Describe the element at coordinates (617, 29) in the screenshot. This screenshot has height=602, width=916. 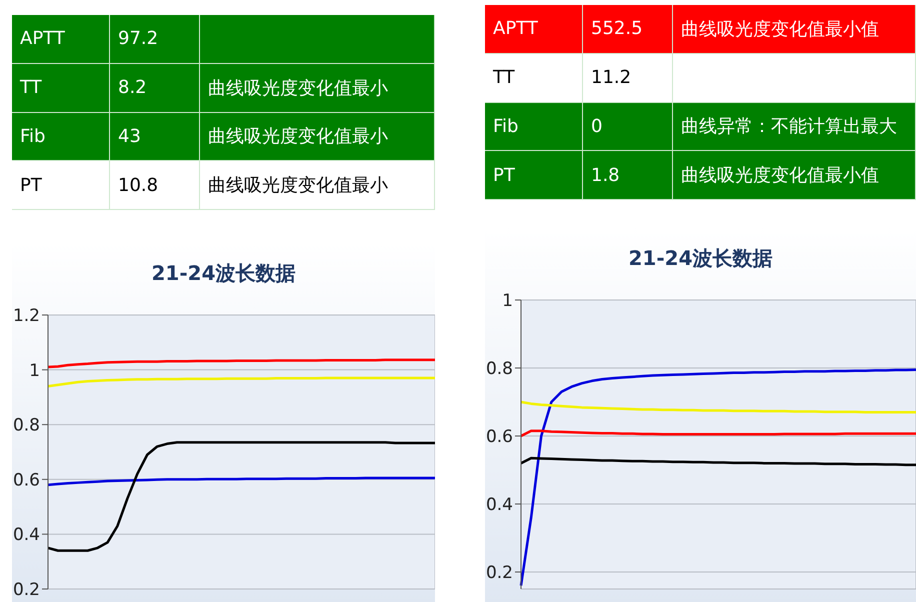
I see `data-label: 552.5` at that location.